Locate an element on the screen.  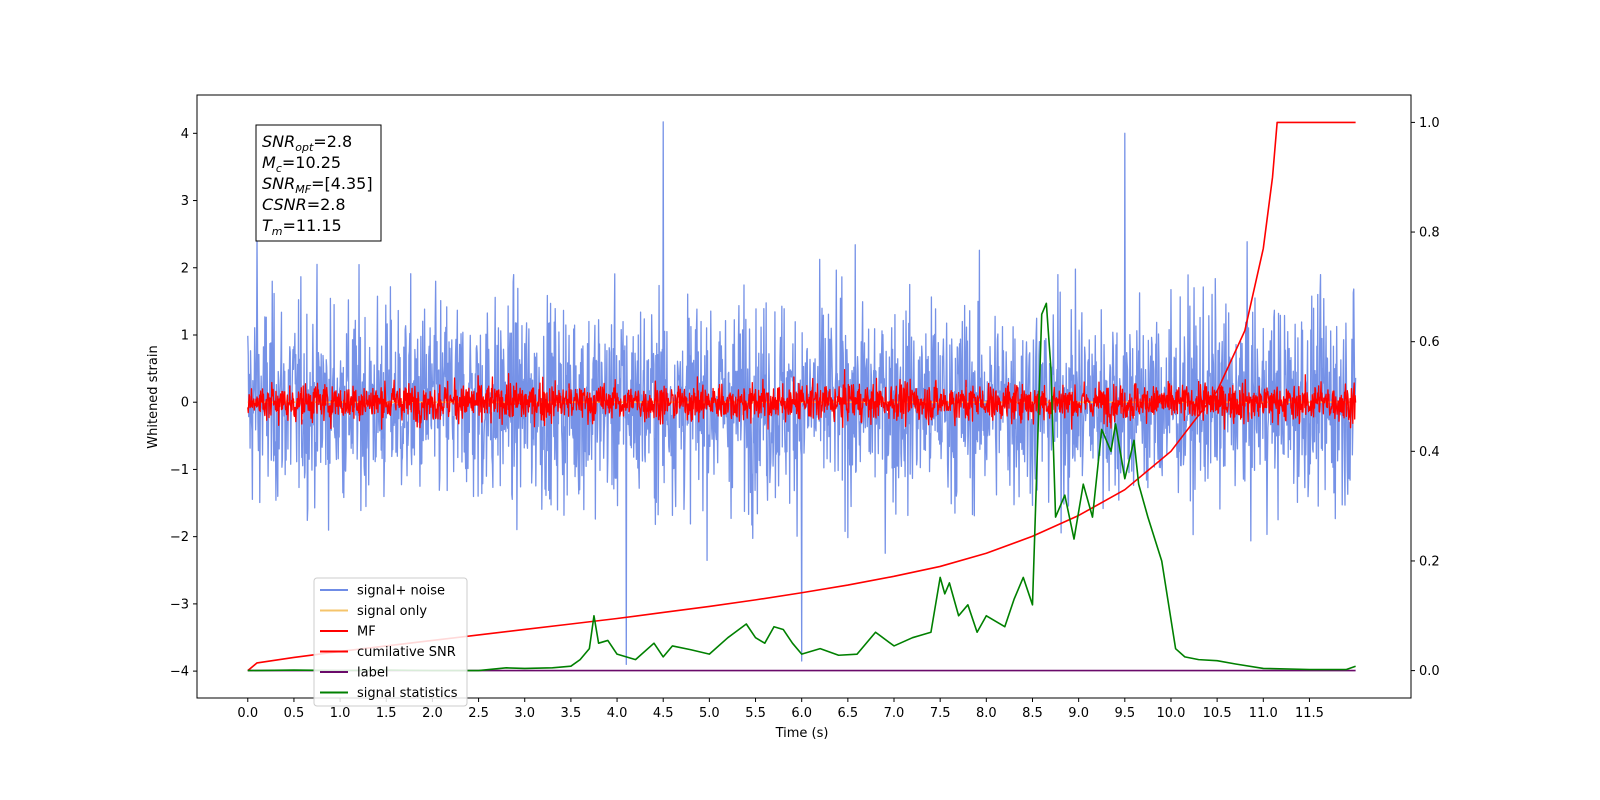
x-tick-label: 7.5 is located at coordinates (940, 713).